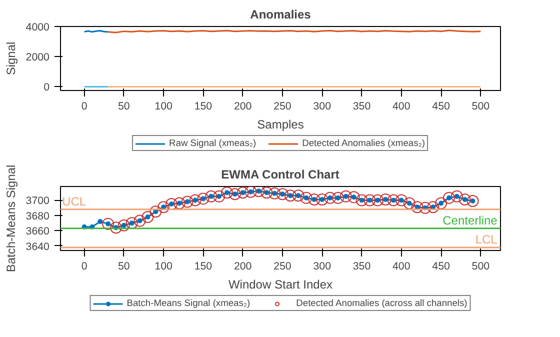  What do you see at coordinates (74, 201) in the screenshot?
I see `ref-line-label: UCL` at bounding box center [74, 201].